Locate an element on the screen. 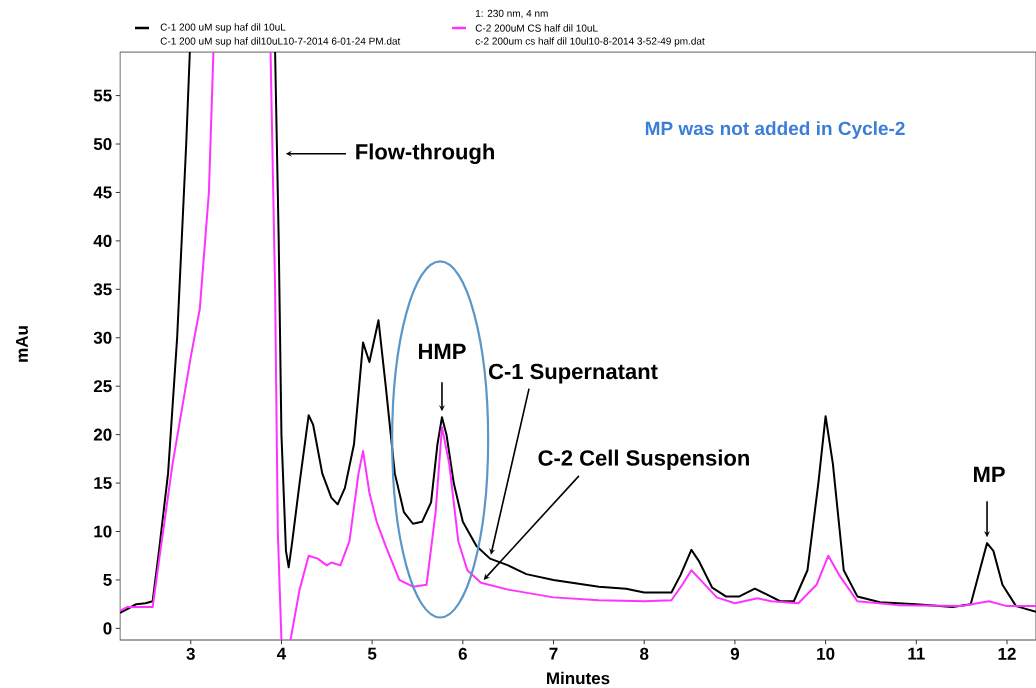 This screenshot has height=688, width=1036. text: c-2 200um cs half dil 10ul10-8-2014 3-52-49 pm.dat is located at coordinates (590, 42).